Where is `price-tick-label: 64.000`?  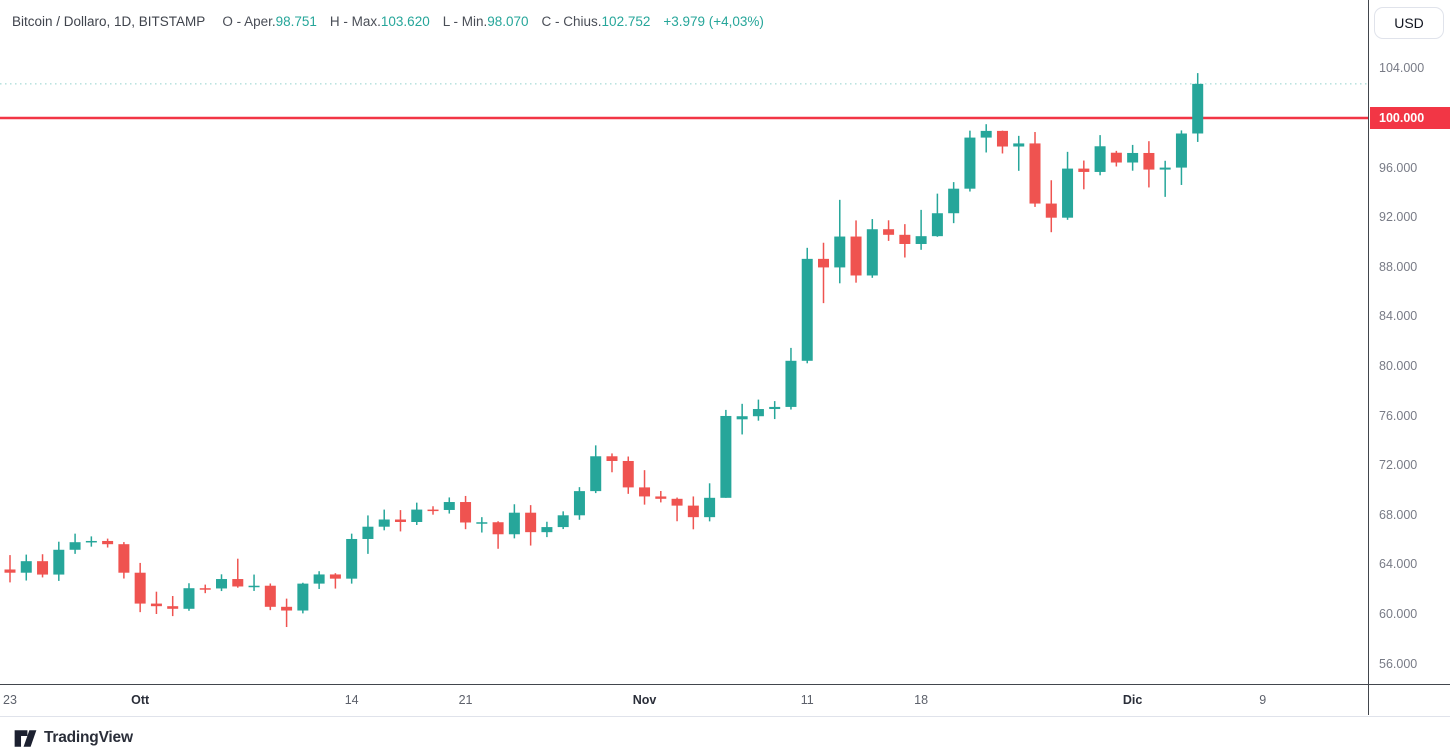
price-tick-label: 64.000 is located at coordinates (1398, 564).